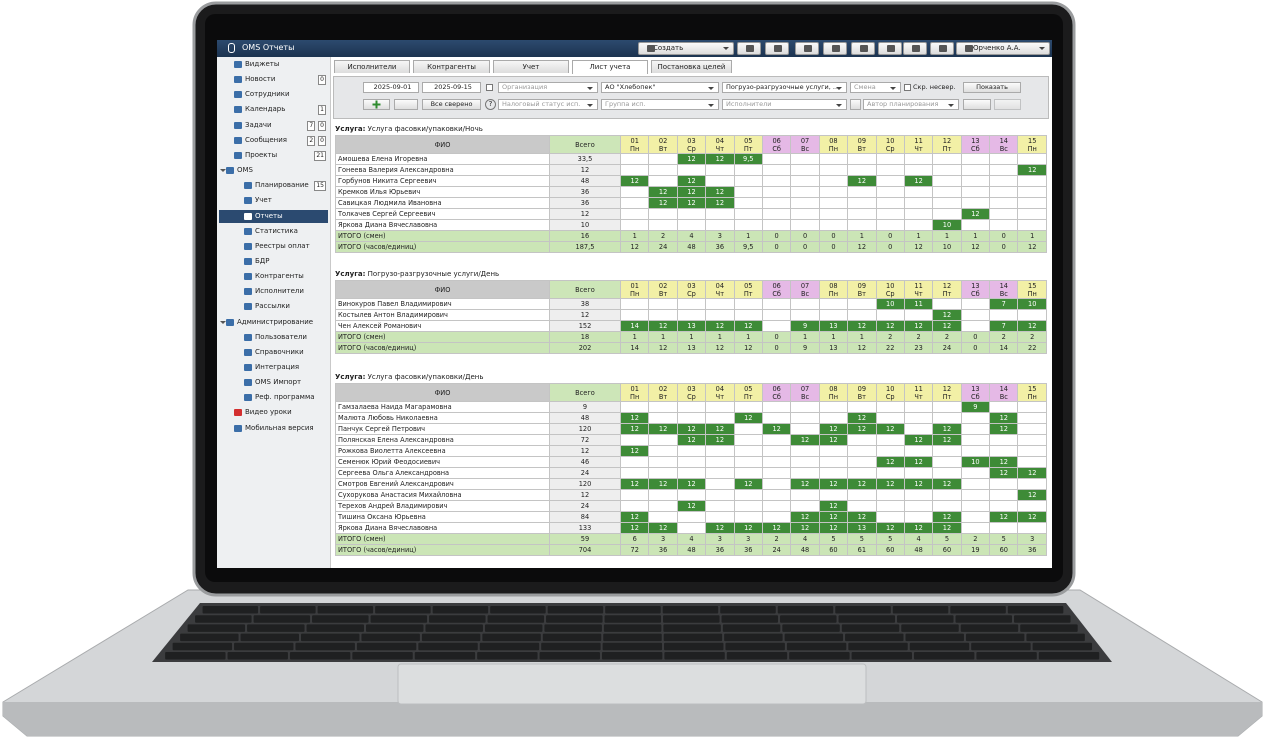 The height and width of the screenshot is (740, 1265). What do you see at coordinates (977, 104) in the screenshot?
I see `print-button` at bounding box center [977, 104].